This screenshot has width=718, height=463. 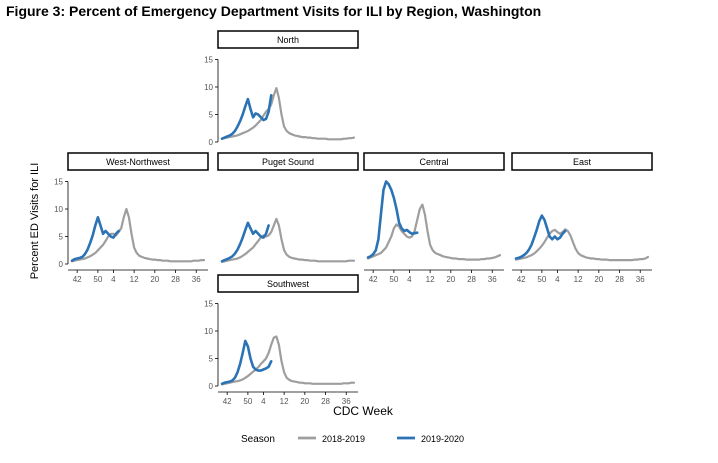 I want to click on legend-item-2018-2019: 2018-2019, so click(x=331, y=439).